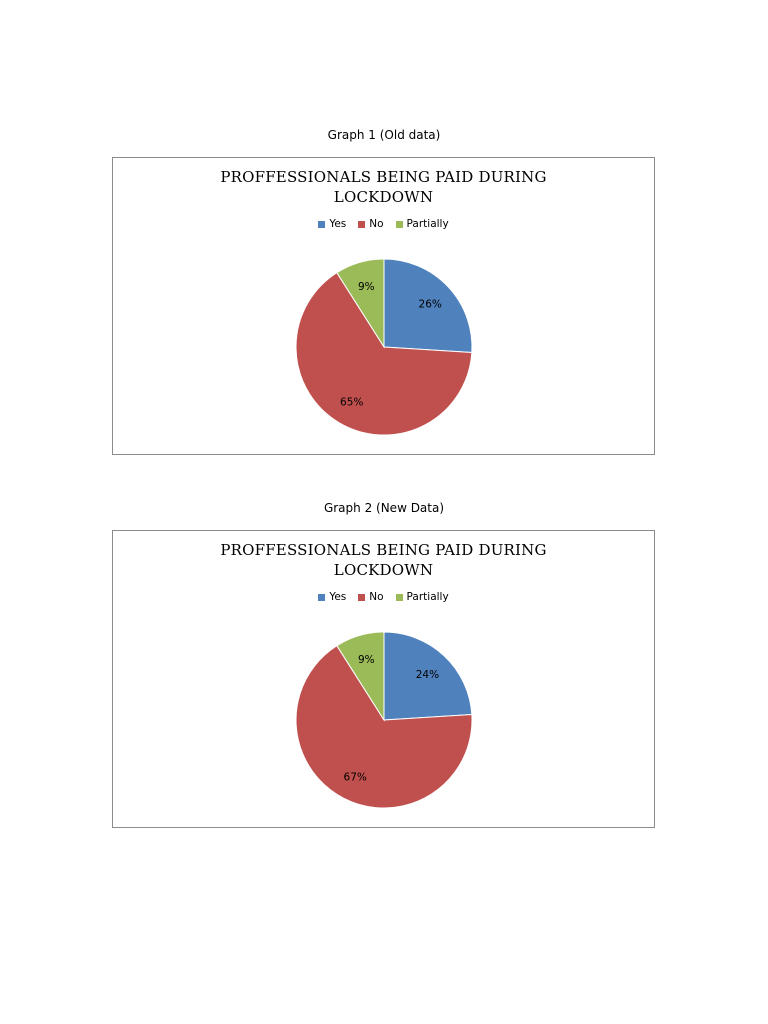 This screenshot has width=768, height=1024. What do you see at coordinates (351, 403) in the screenshot?
I see `data-label-no: 65%` at bounding box center [351, 403].